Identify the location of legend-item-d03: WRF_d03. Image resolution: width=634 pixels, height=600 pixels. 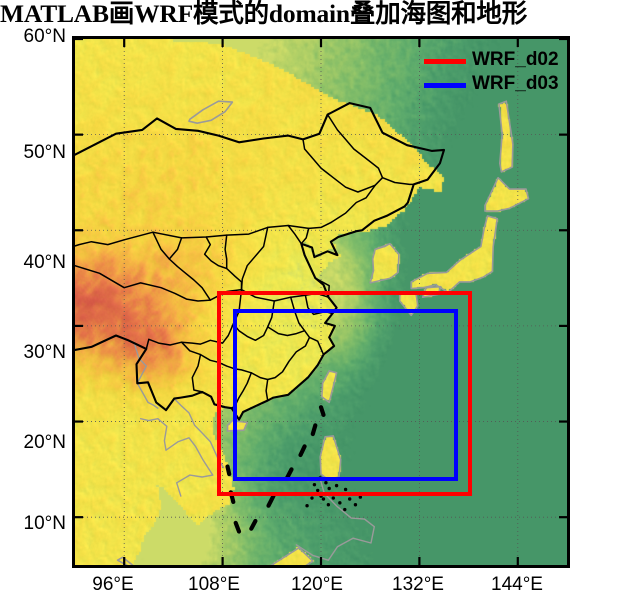
(494, 85).